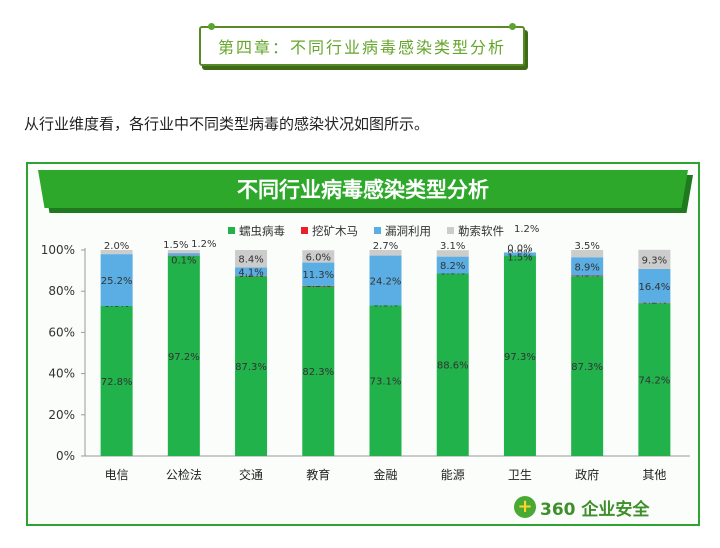 This screenshot has height=548, width=720. I want to click on y-tick-label: 100%, so click(58, 250).